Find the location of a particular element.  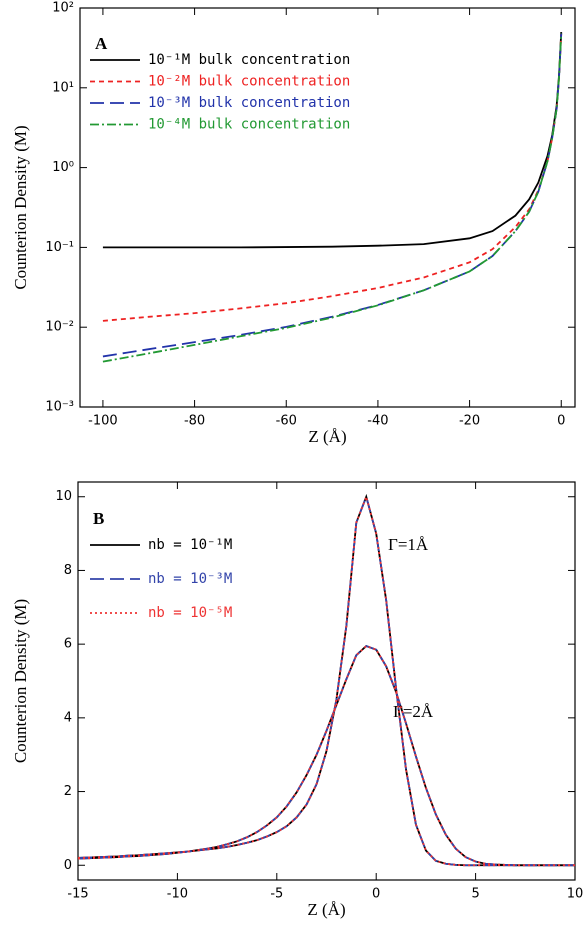

legend-label: nb = 10⁻³M is located at coordinates (190, 579).